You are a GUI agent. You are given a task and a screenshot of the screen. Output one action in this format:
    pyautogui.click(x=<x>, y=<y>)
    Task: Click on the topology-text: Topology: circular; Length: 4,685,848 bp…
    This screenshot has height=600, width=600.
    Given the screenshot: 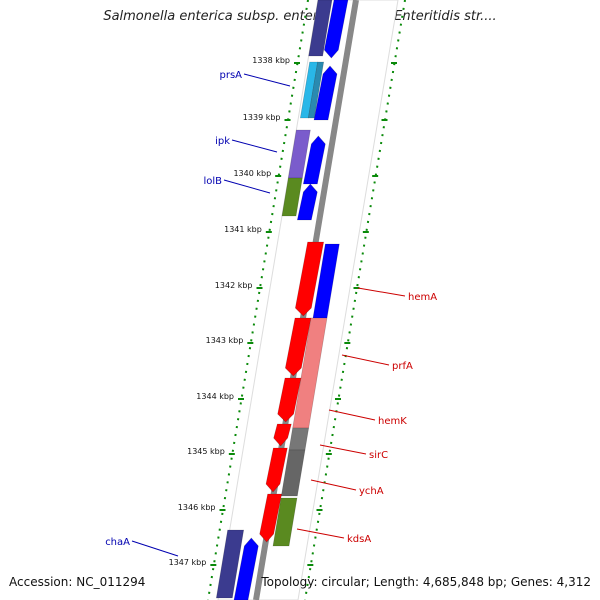 What is the action you would take?
    pyautogui.click(x=426, y=582)
    